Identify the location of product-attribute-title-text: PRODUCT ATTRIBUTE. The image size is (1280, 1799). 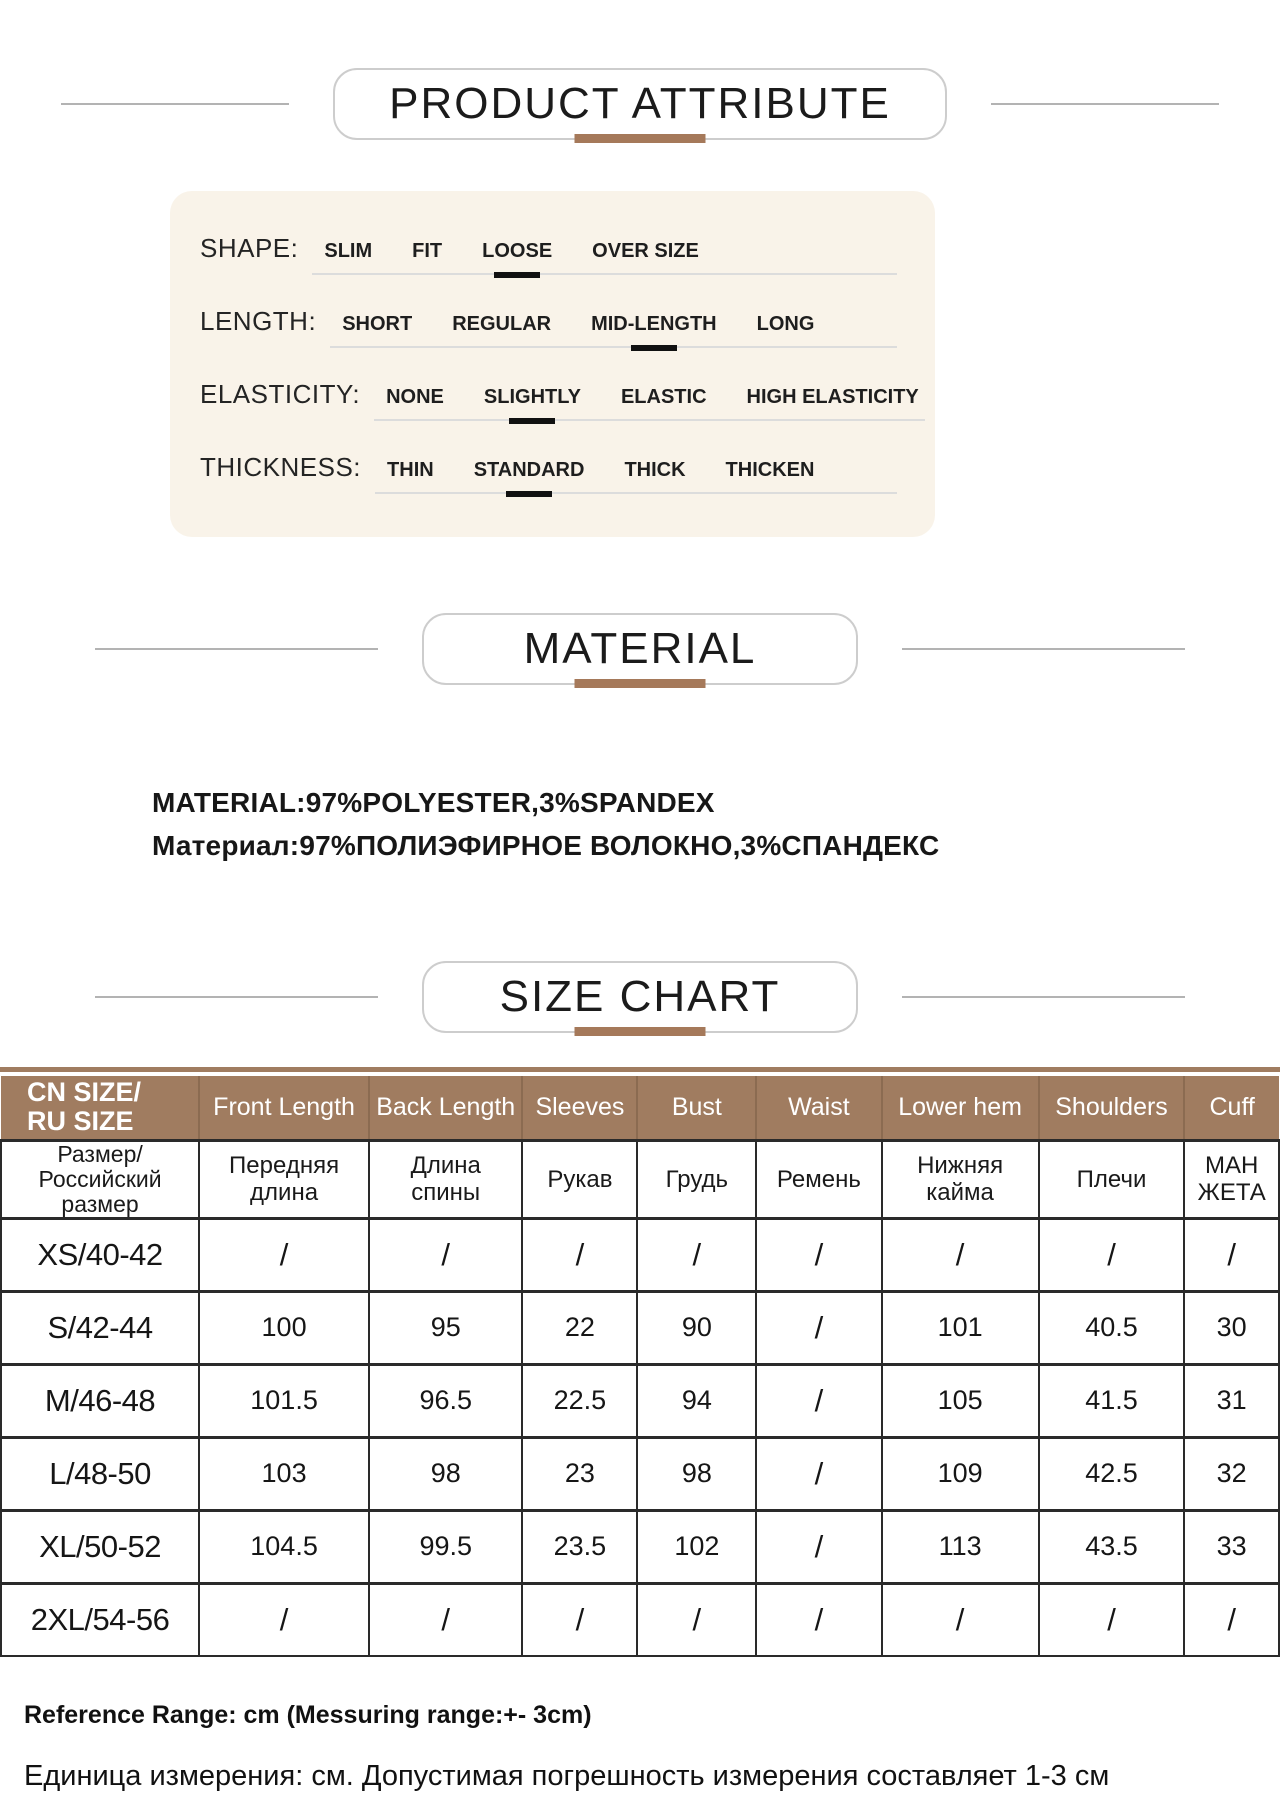
(640, 103).